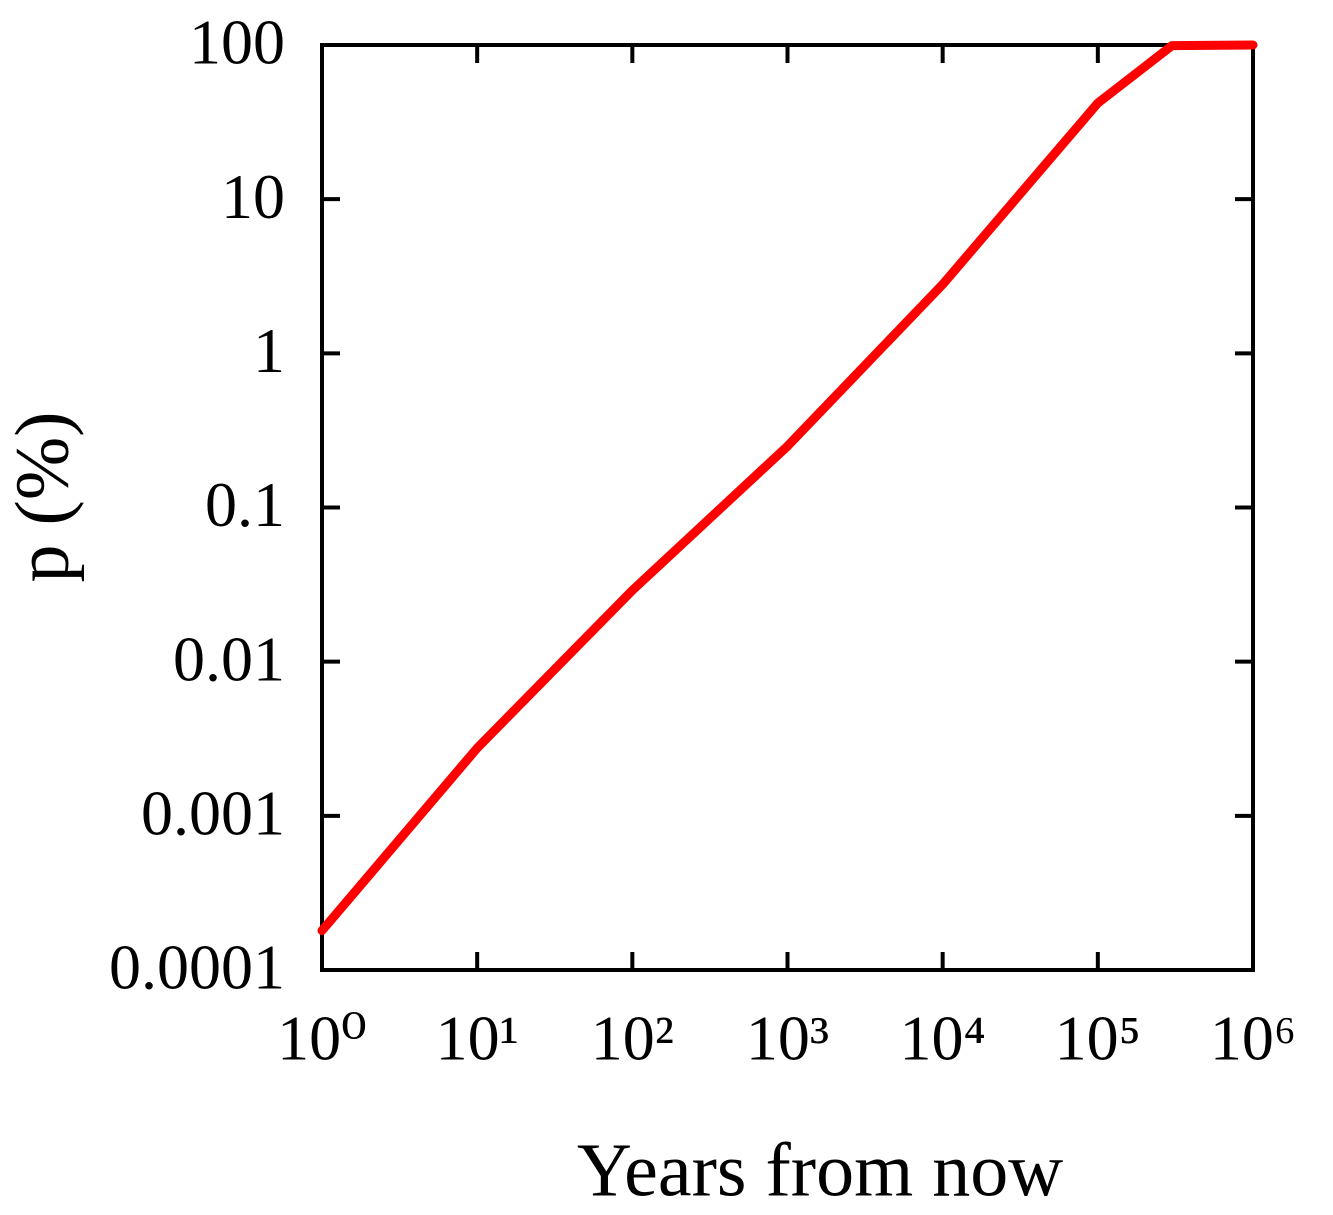 Image resolution: width=1333 pixels, height=1215 pixels. I want to click on y-tick-label: 100, so click(237, 42).